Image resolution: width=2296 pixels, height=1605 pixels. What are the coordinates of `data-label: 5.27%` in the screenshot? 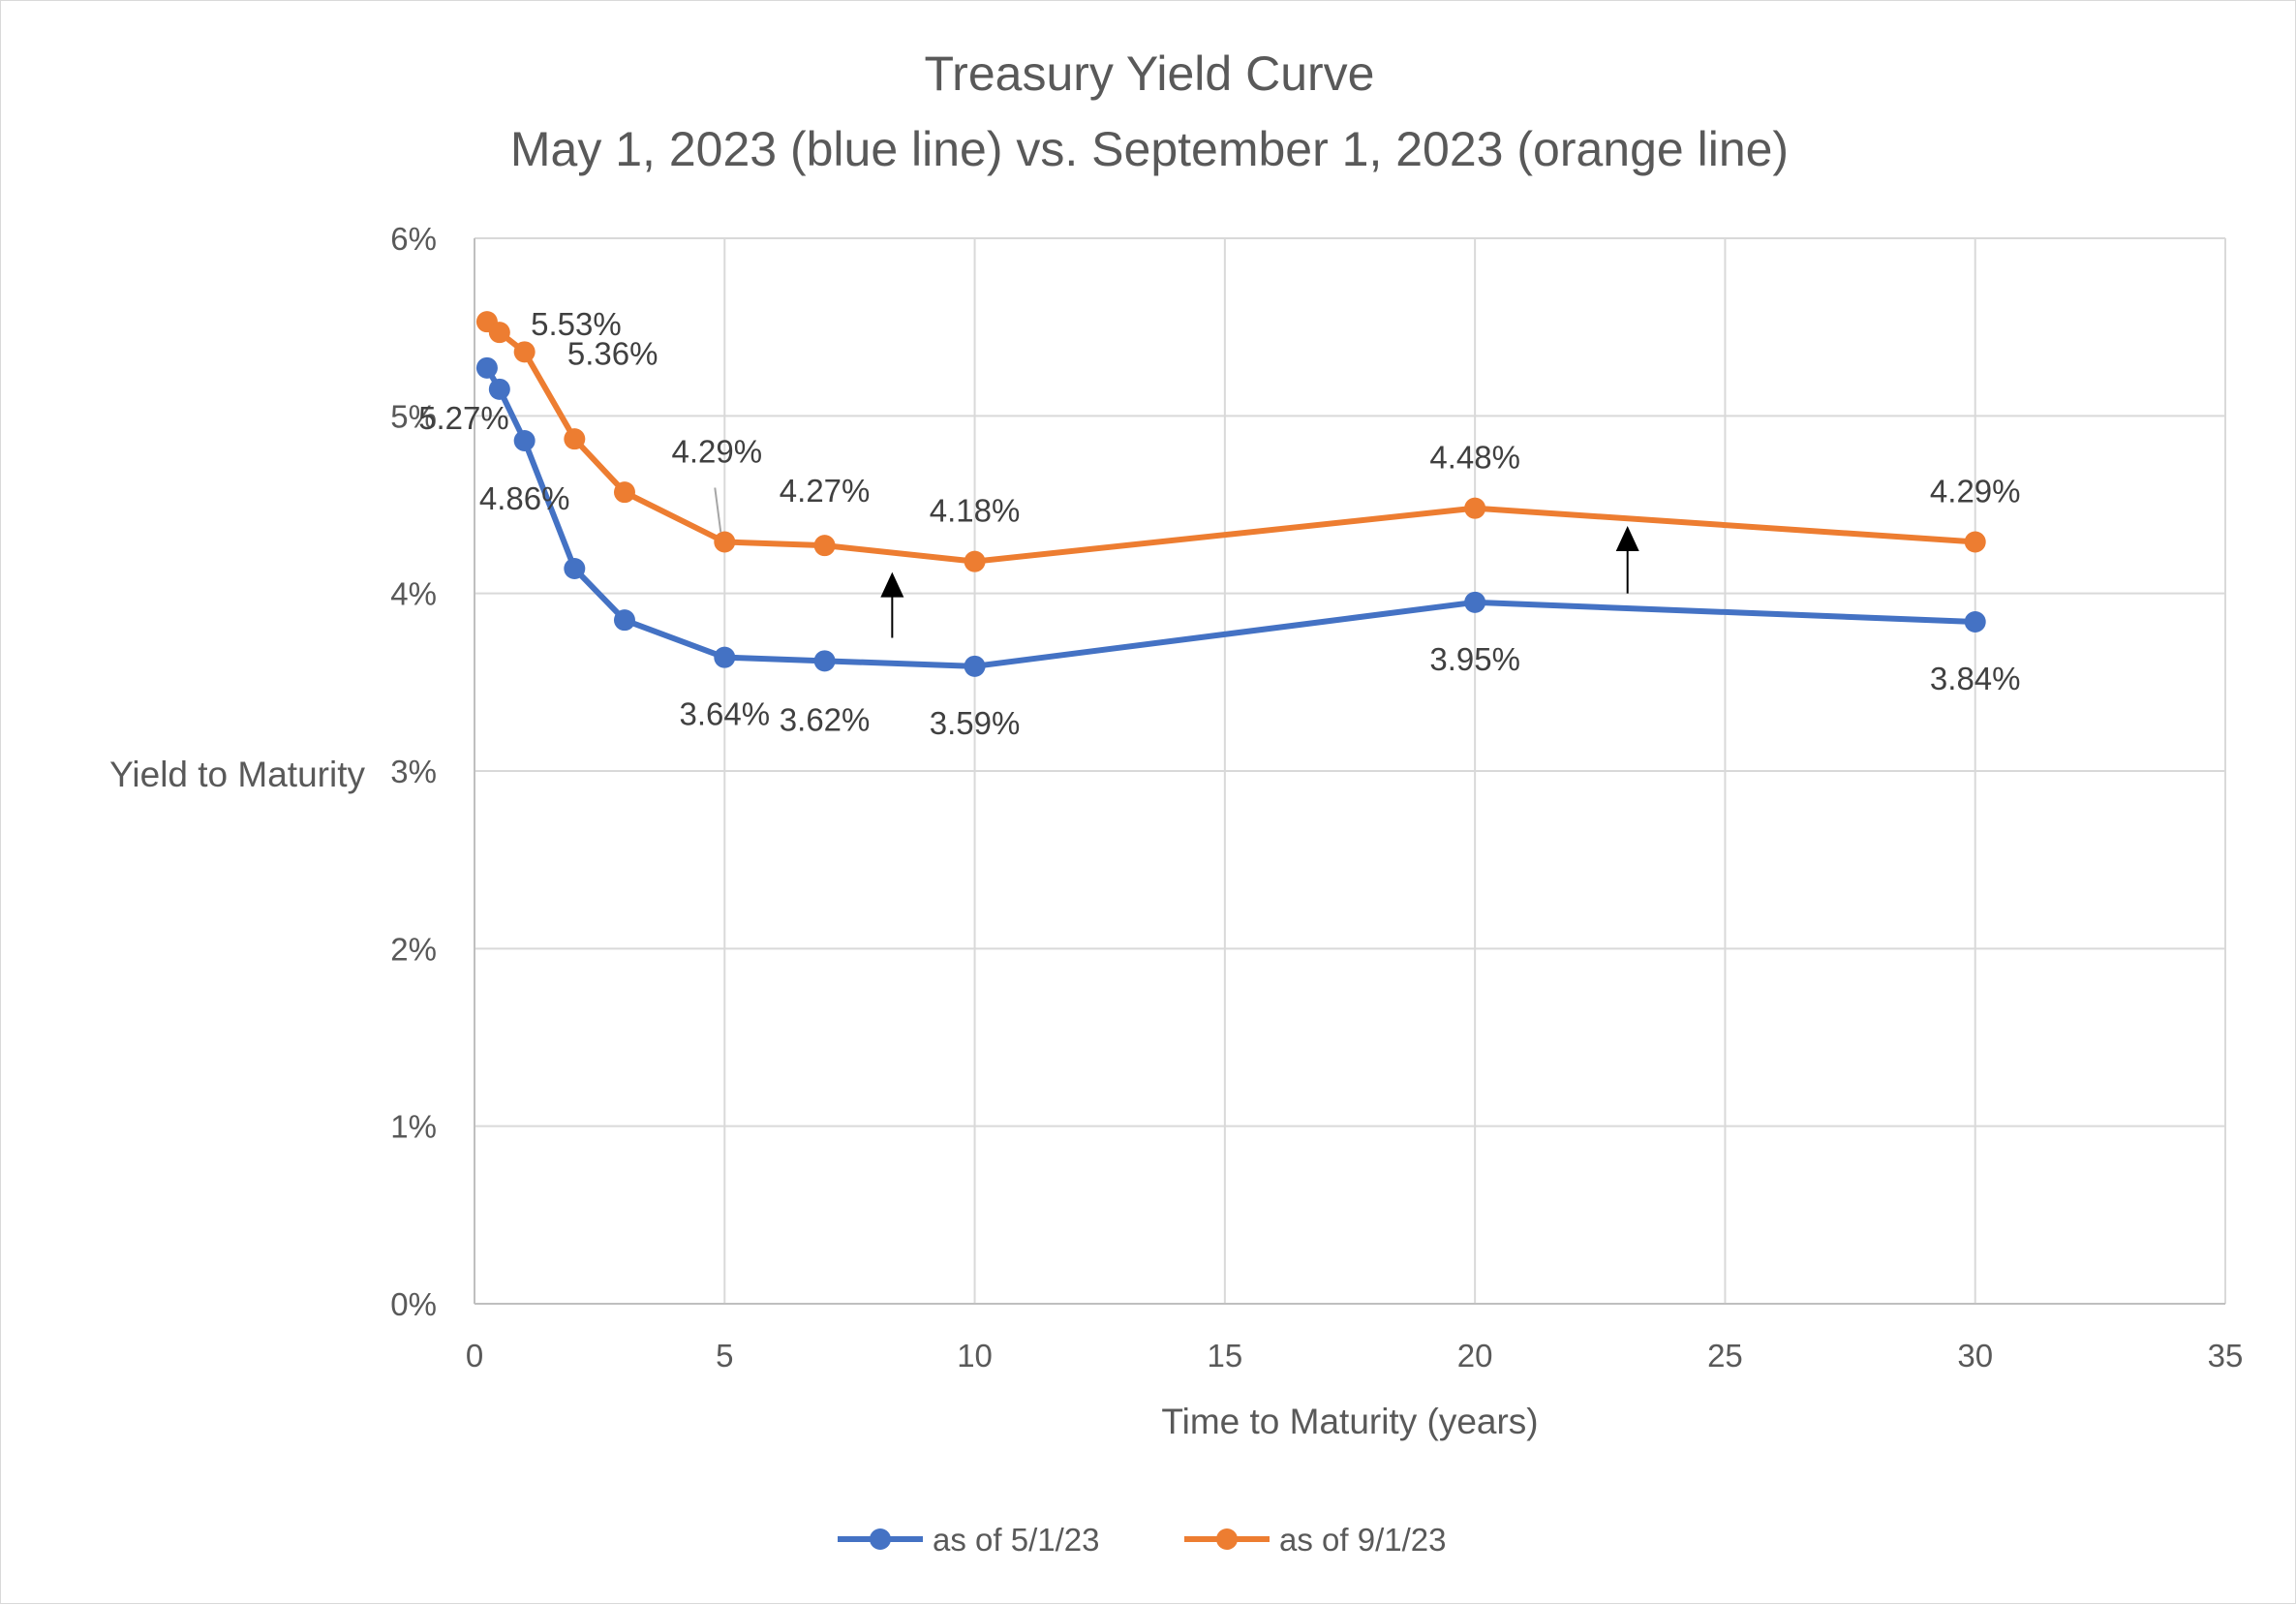 It's located at (463, 418).